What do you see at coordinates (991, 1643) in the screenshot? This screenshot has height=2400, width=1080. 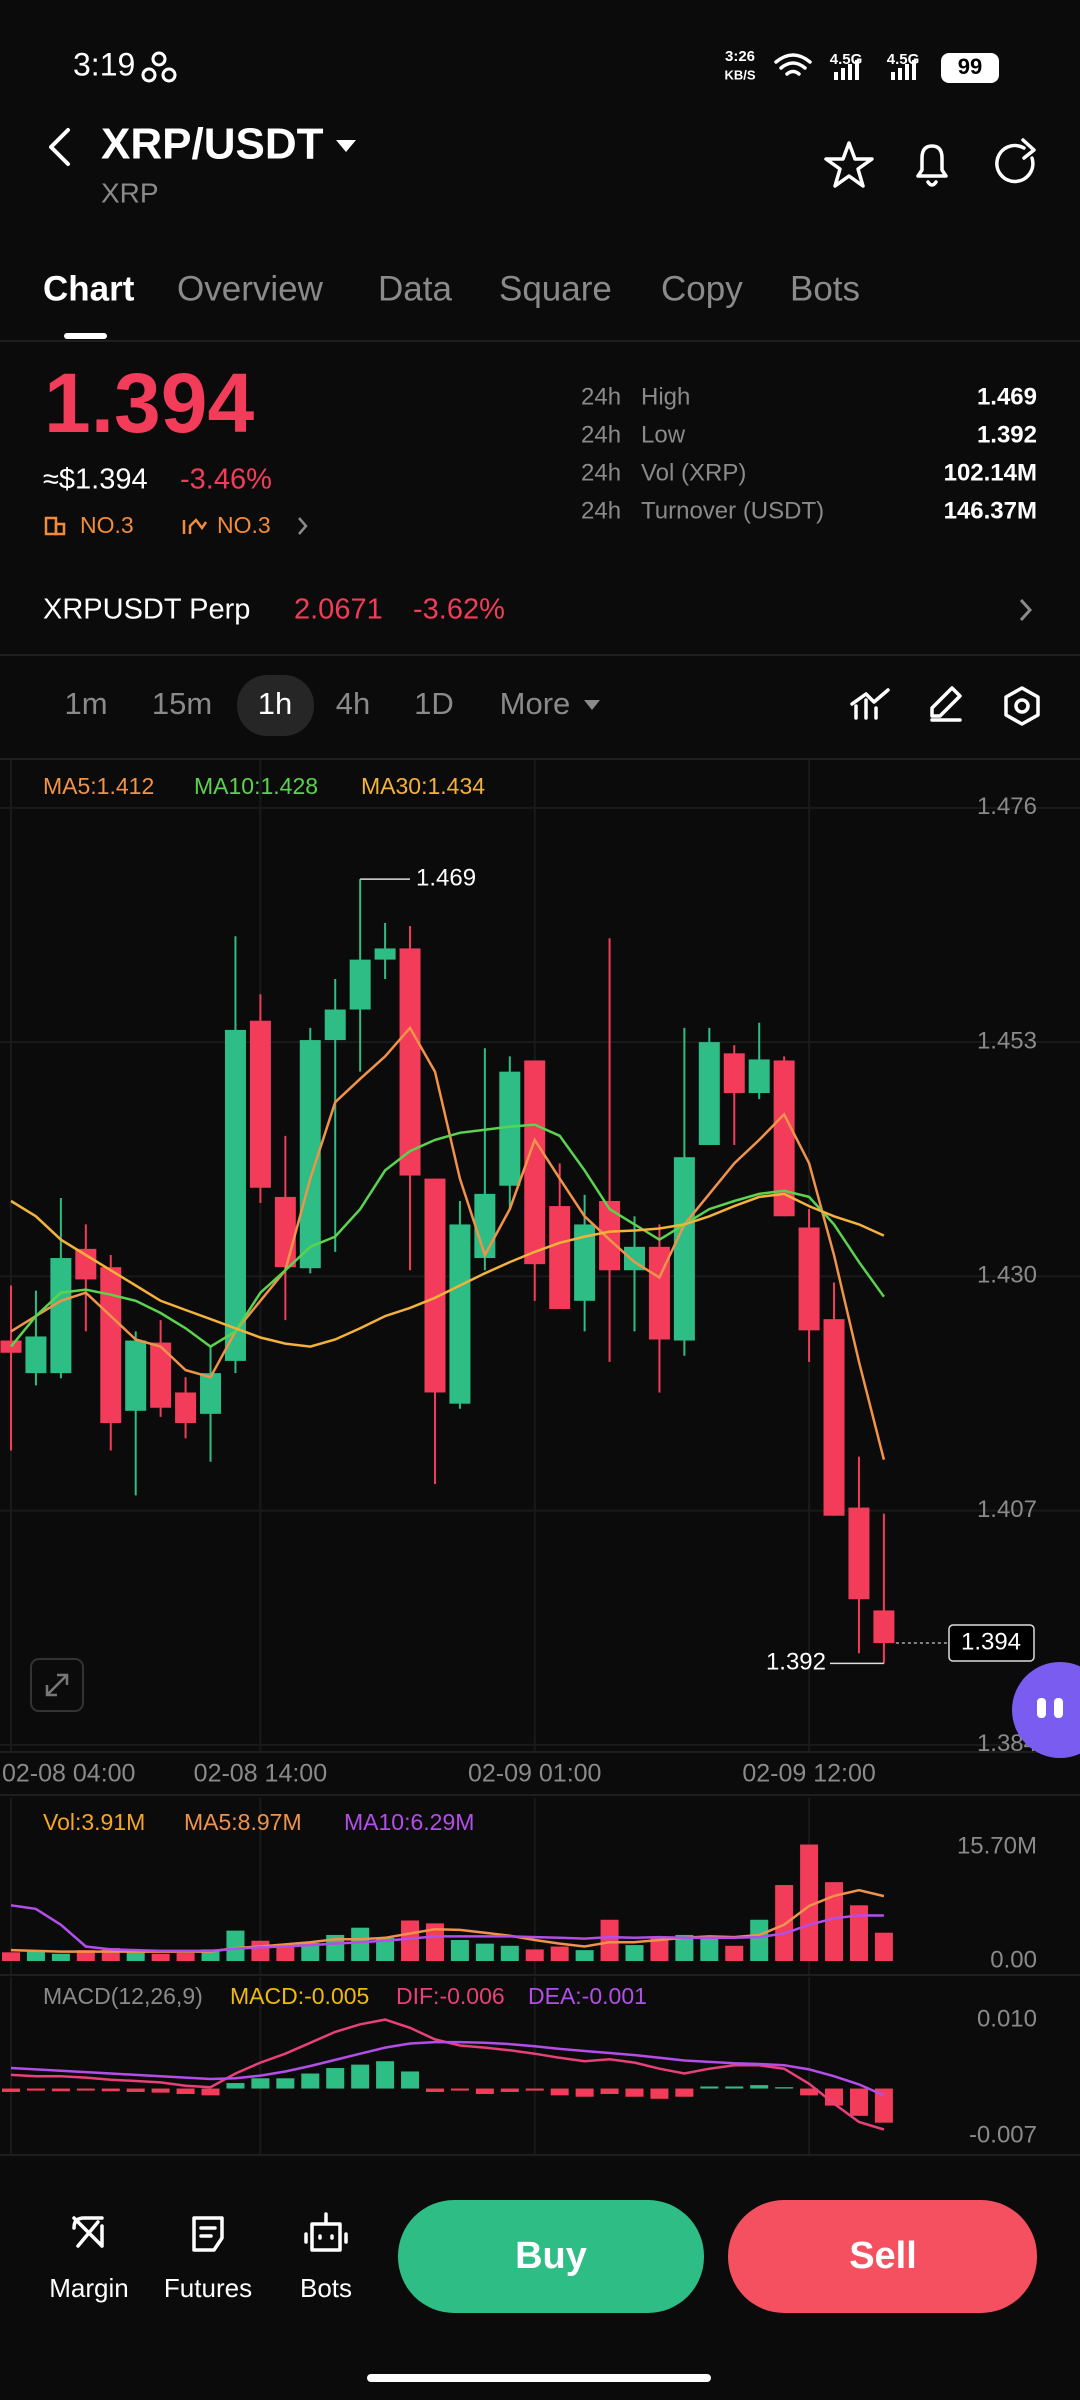 I see `last-price-tag` at bounding box center [991, 1643].